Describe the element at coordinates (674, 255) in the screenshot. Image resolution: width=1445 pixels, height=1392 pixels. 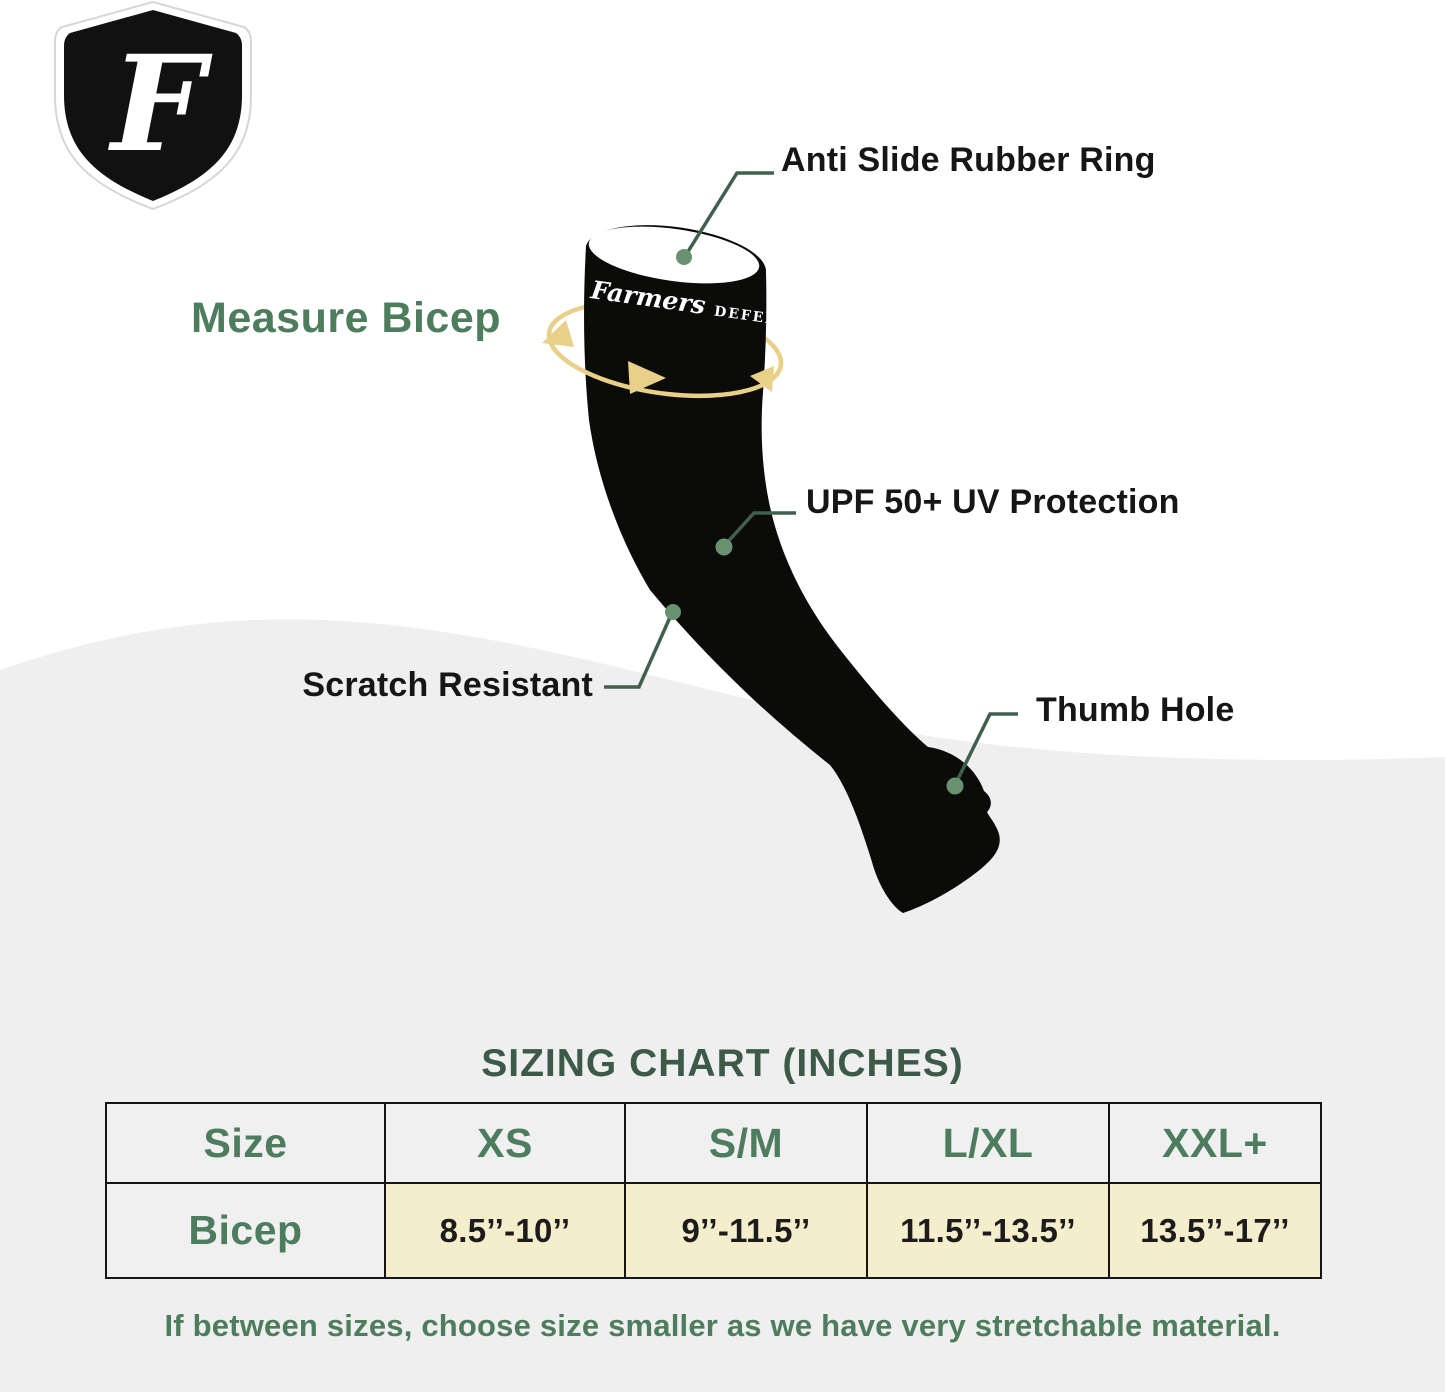
I see `sleeve-opening` at that location.